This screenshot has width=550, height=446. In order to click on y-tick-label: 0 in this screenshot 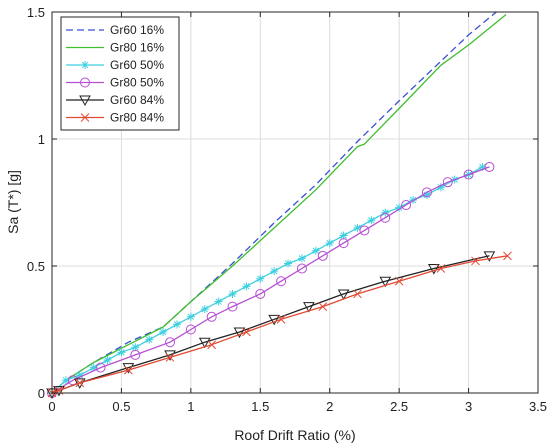, I will do `click(41, 393)`.